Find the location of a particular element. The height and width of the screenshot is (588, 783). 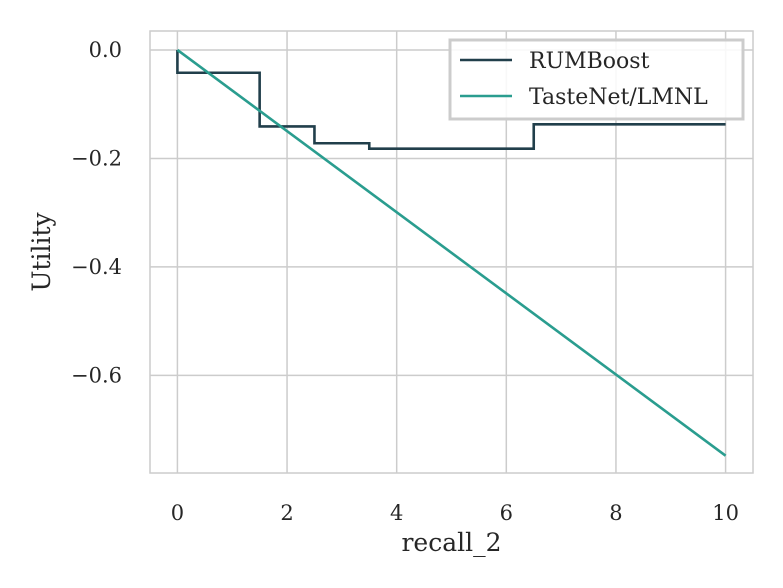

y-tick-label: 0.0 is located at coordinates (105, 50).